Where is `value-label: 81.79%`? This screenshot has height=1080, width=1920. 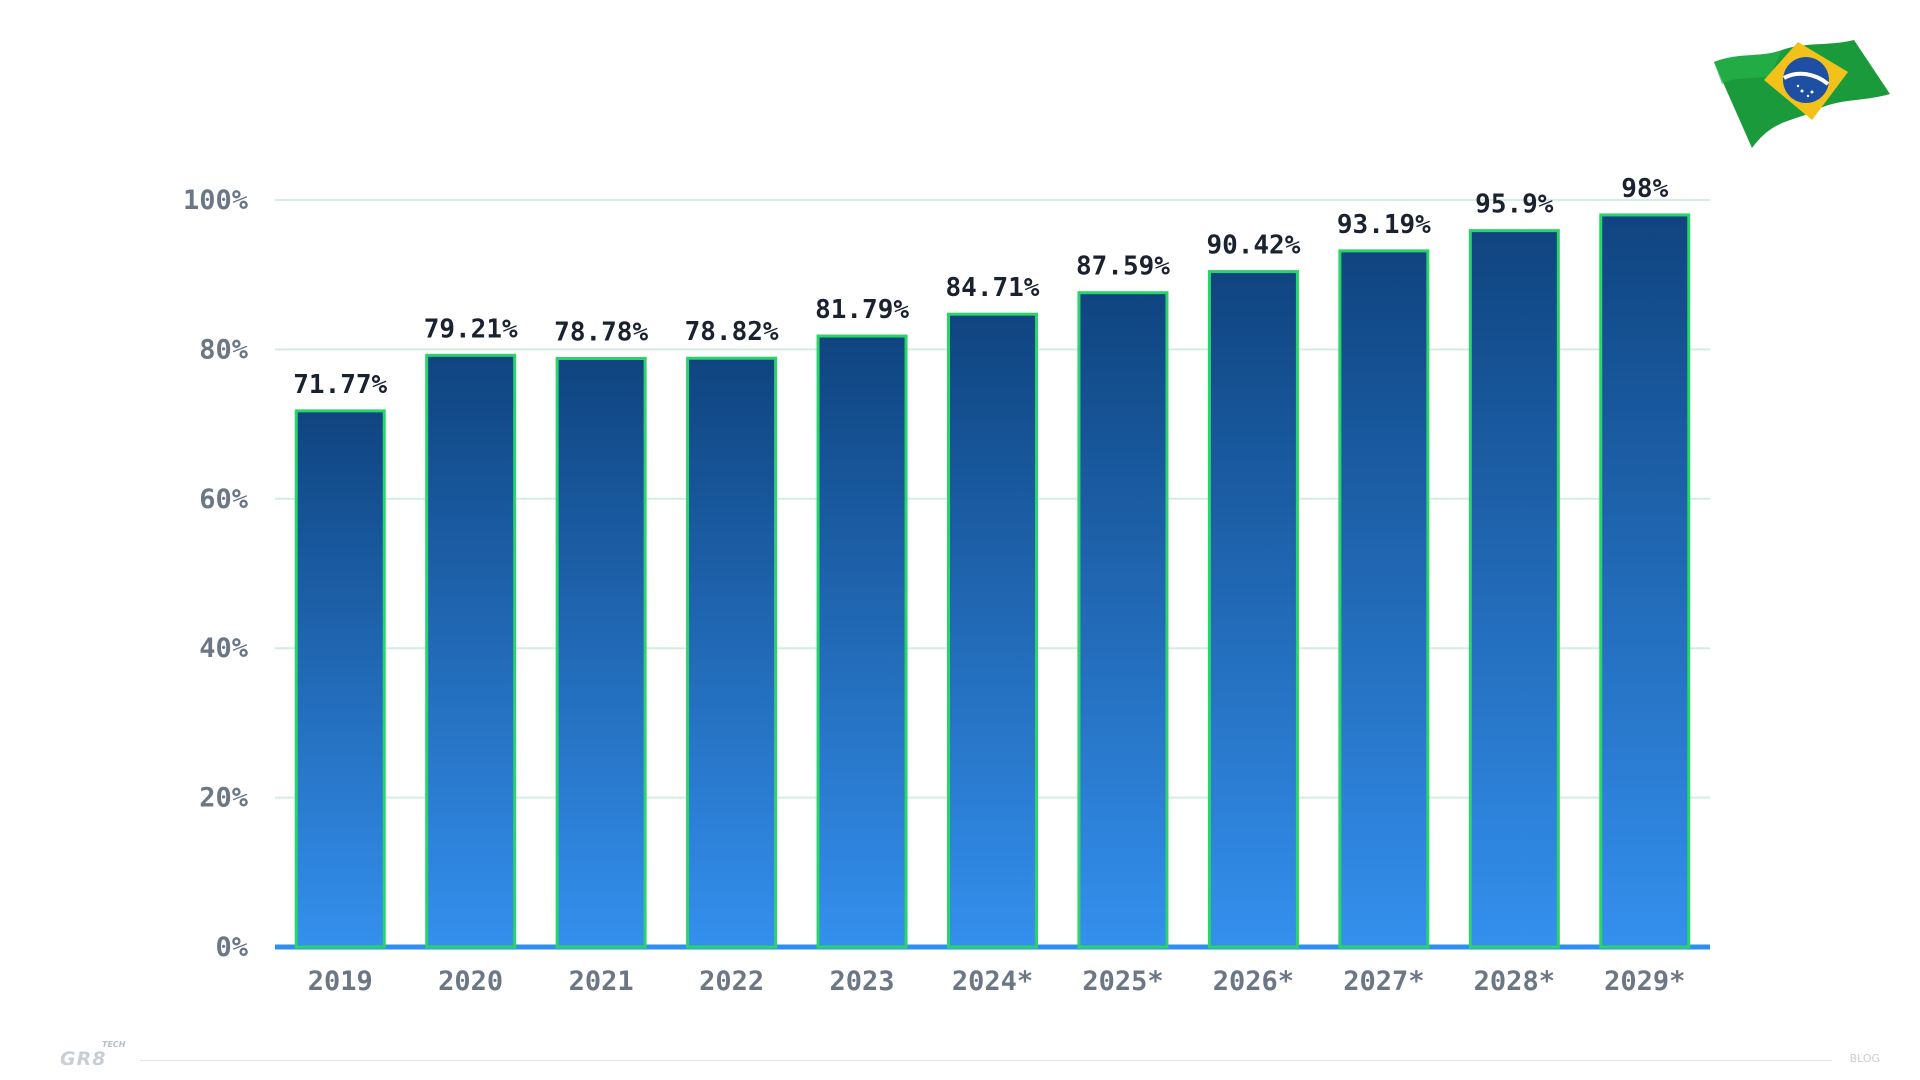 value-label: 81.79% is located at coordinates (862, 310).